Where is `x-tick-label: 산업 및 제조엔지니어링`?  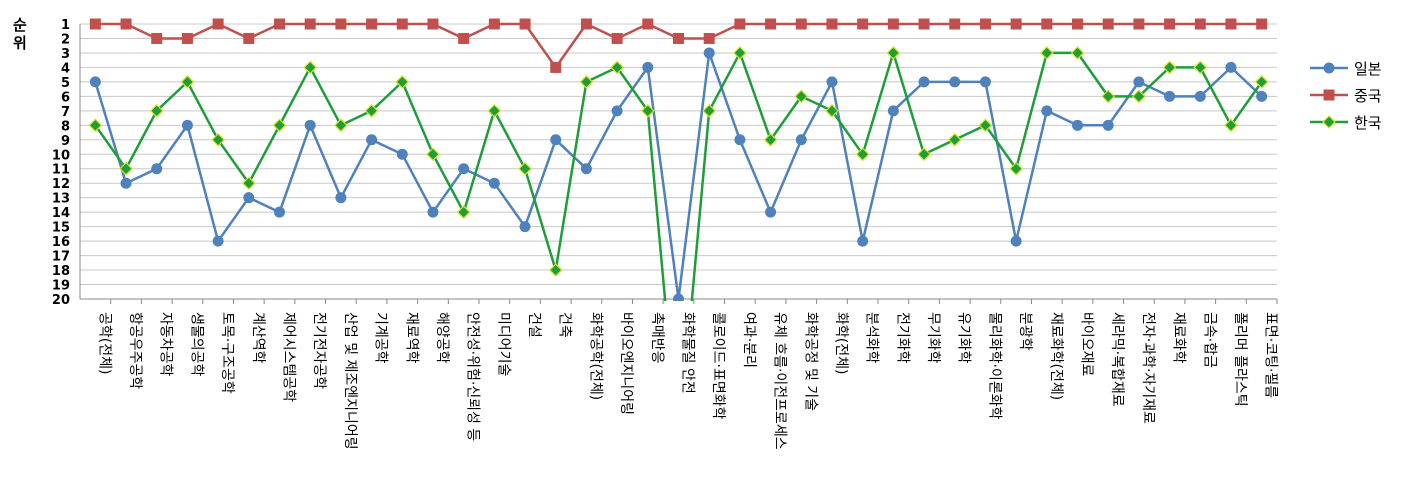
x-tick-label: 산업 및 제조엔지니어링 is located at coordinates (350, 381).